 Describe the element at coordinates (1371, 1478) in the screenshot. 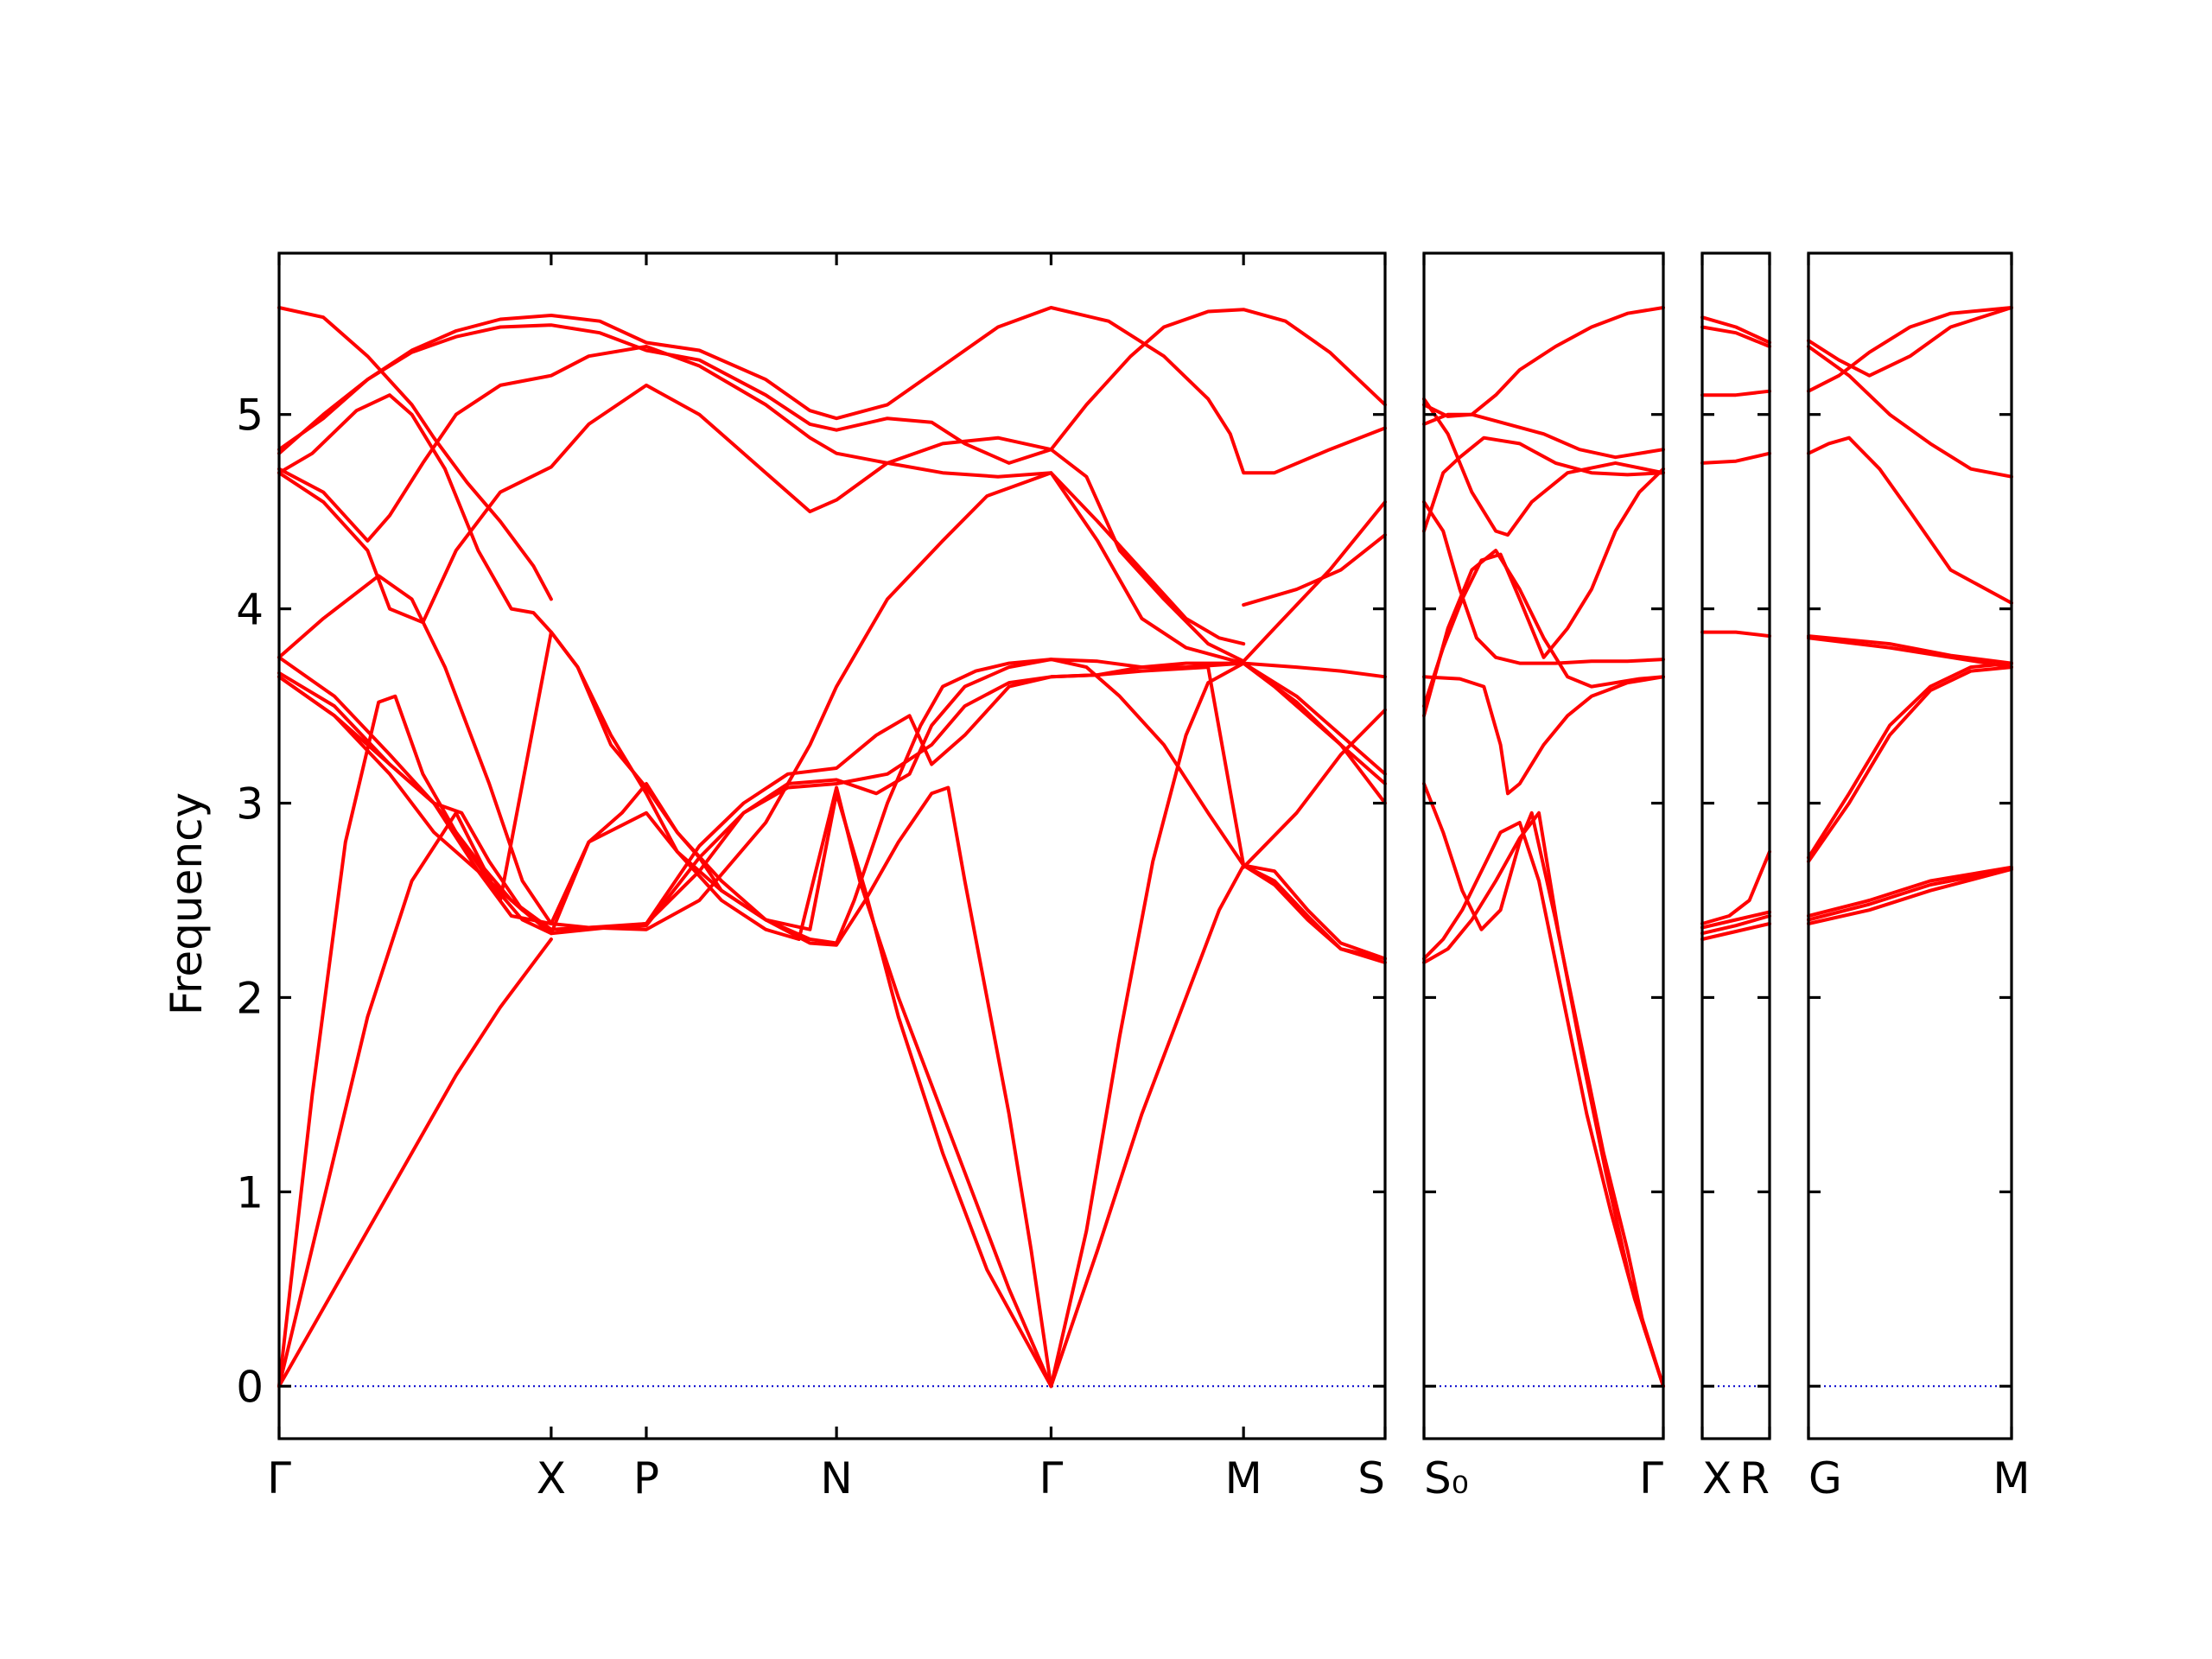

I see `kpoint-label: S` at that location.